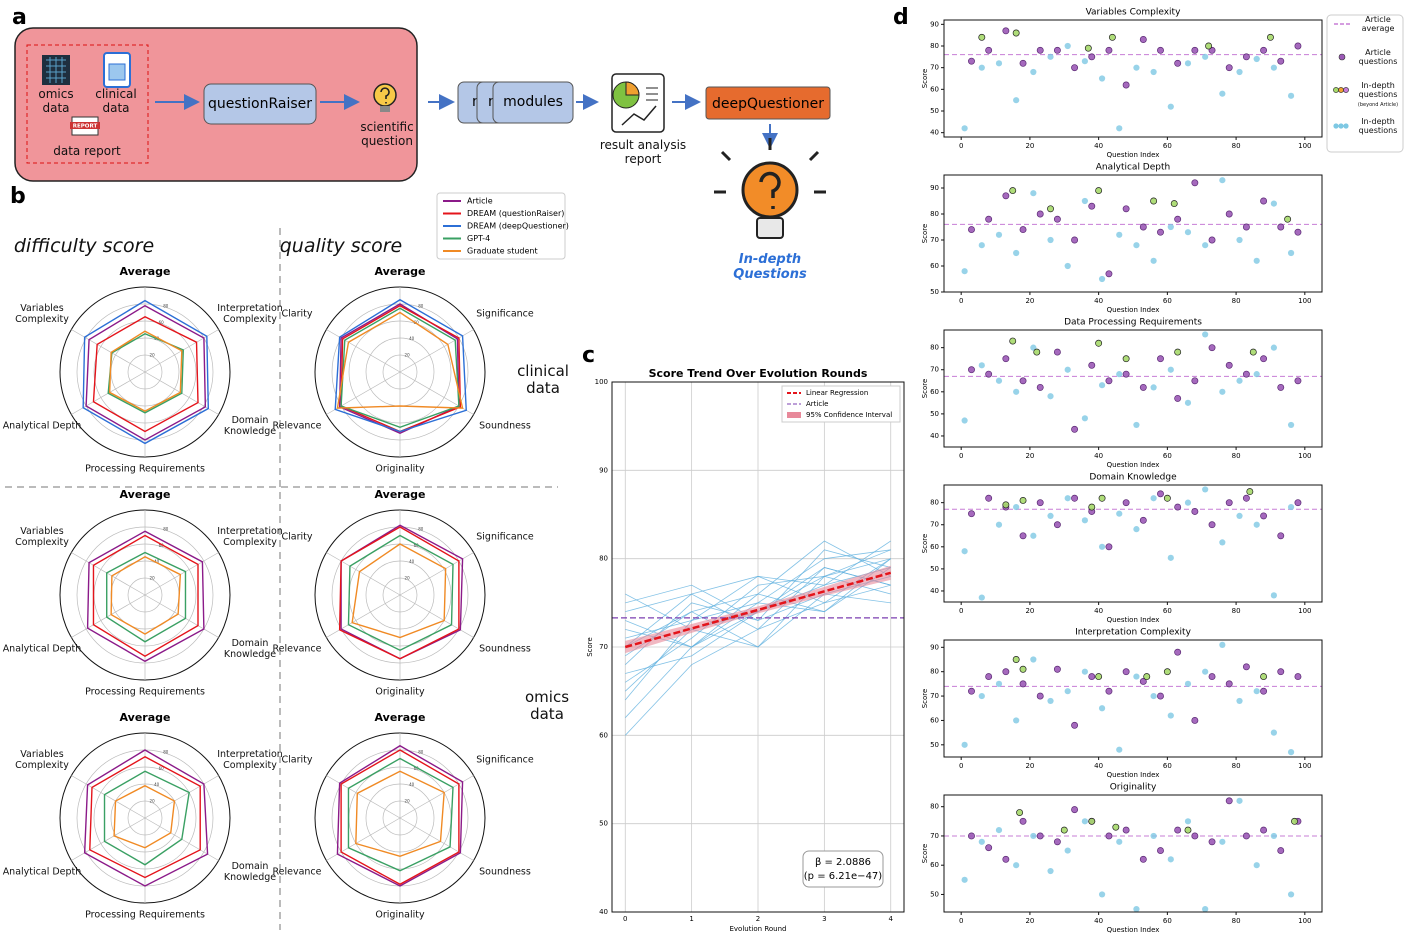 The width and height of the screenshot is (1405, 934). What do you see at coordinates (1098, 301) in the screenshot?
I see `x-tick-label: 40` at bounding box center [1098, 301].